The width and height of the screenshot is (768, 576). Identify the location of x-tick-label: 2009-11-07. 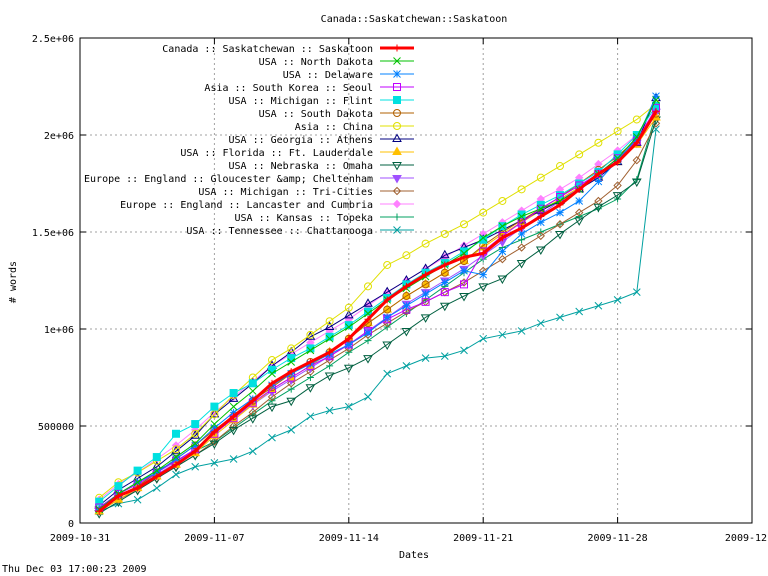
(214, 538).